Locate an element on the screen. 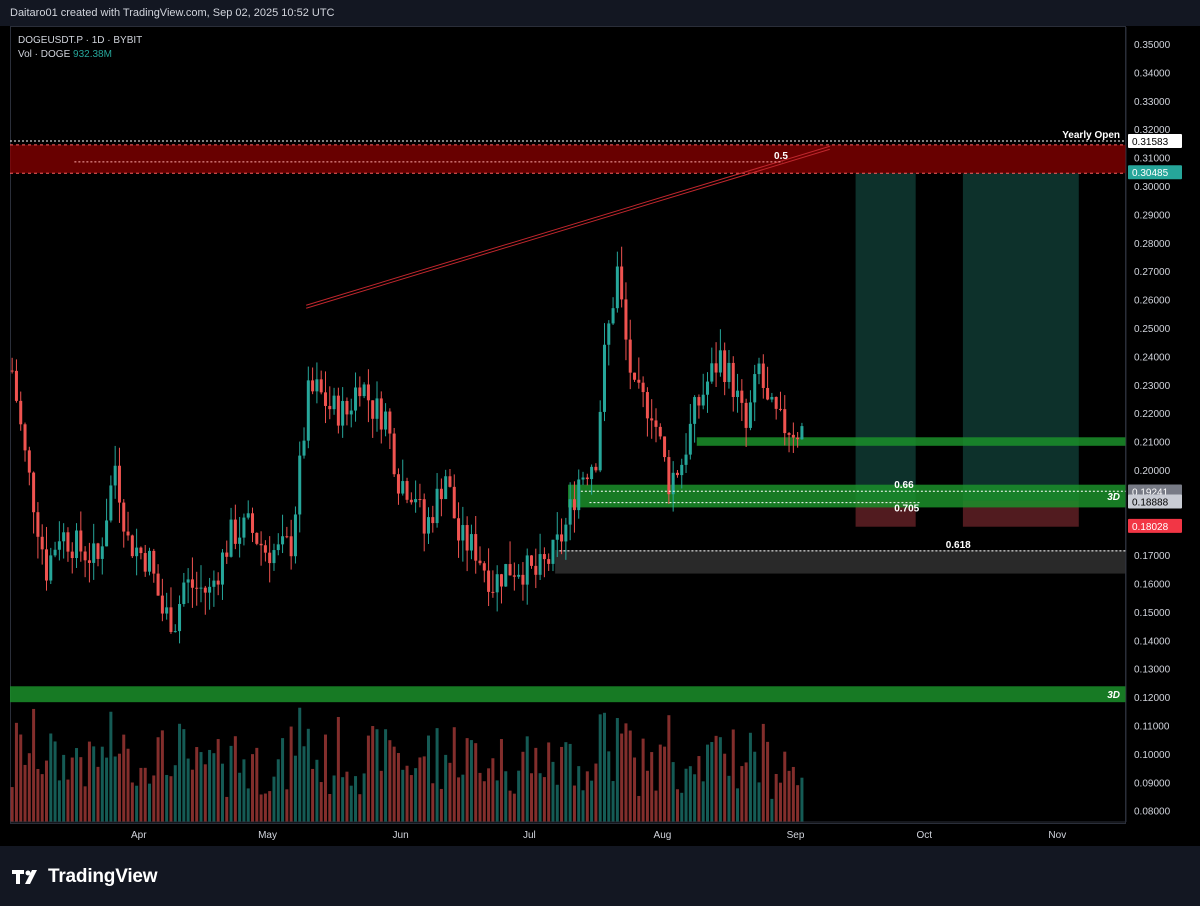  price-axis-tick: 0.14000 is located at coordinates (1152, 641).